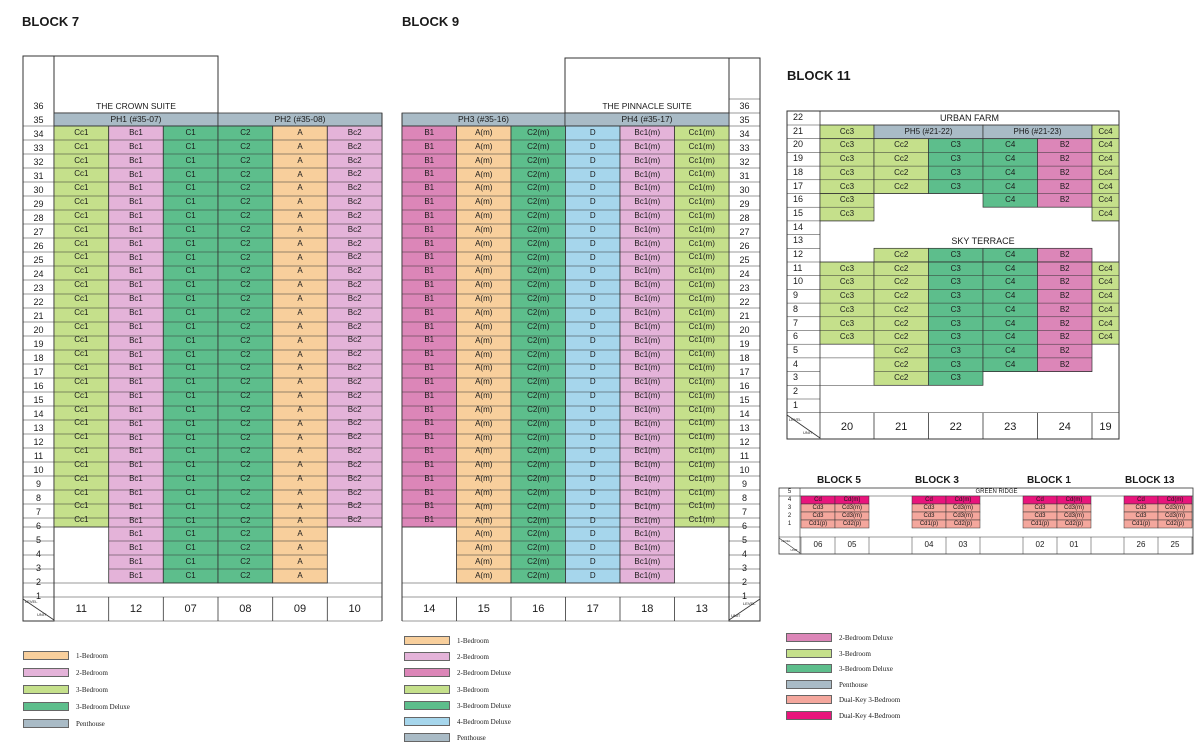 The image size is (1200, 745). Describe the element at coordinates (796, 349) in the screenshot. I see `level-number: 5` at that location.